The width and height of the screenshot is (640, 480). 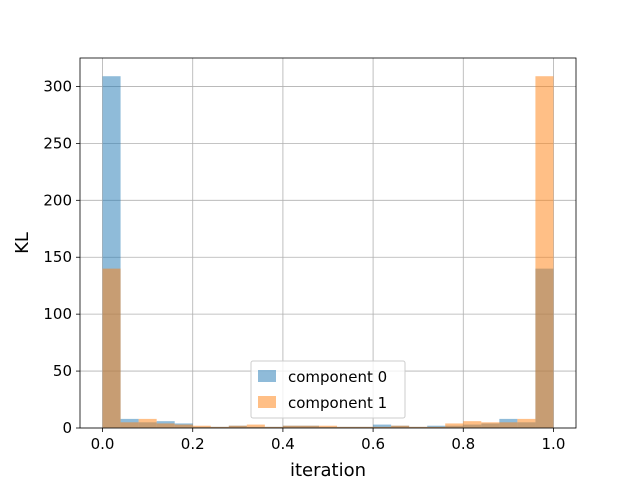 I want to click on y-tick-label: 200, so click(x=57, y=200).